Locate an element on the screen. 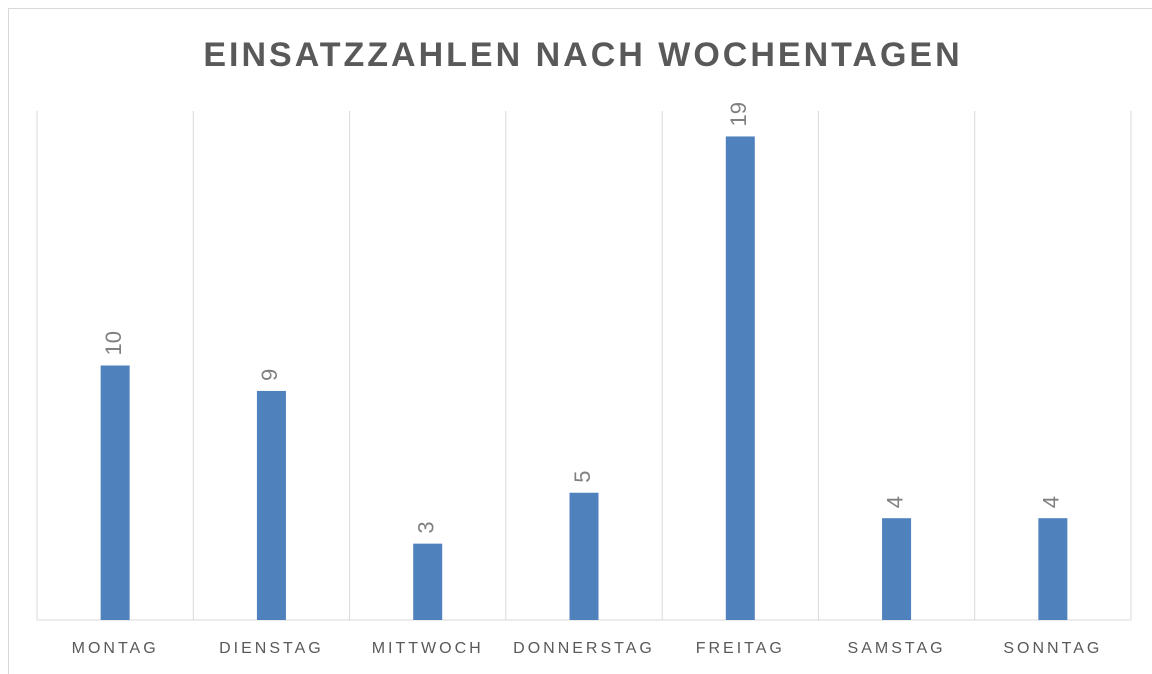  x-tick-label: MITTWOCH is located at coordinates (428, 648).